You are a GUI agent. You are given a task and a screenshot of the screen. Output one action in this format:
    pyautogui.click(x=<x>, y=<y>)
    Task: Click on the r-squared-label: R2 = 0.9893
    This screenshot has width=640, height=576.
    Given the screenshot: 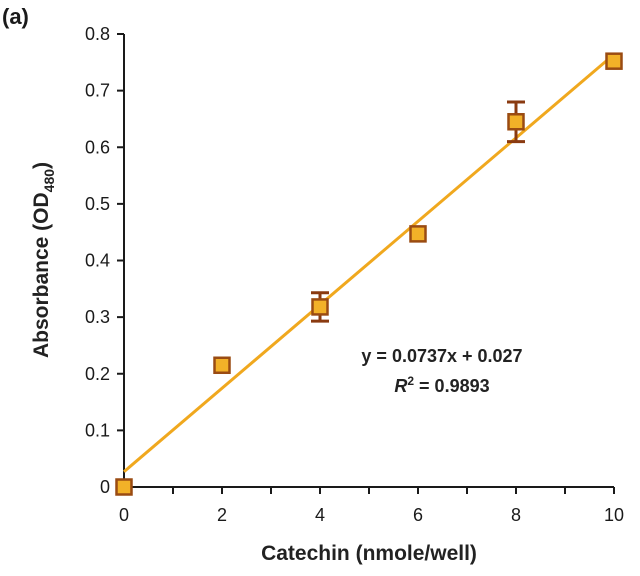 What is the action you would take?
    pyautogui.click(x=441, y=385)
    